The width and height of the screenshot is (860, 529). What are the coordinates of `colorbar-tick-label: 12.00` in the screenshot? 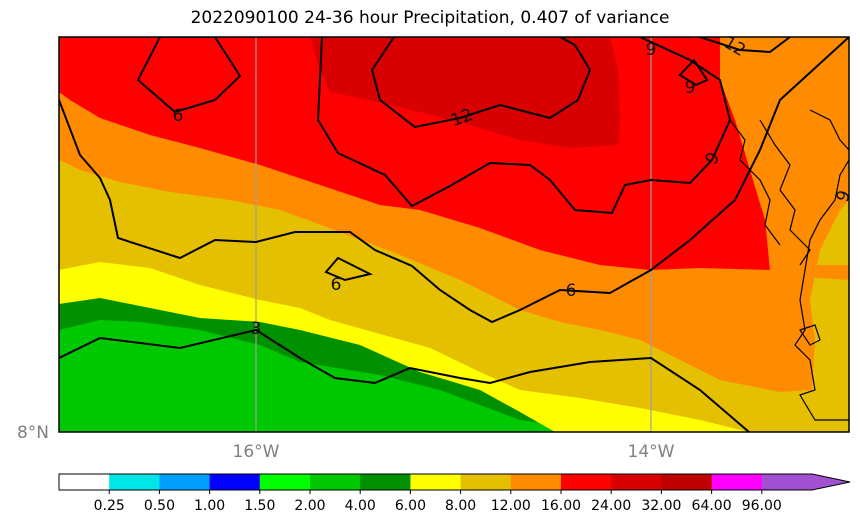 It's located at (511, 506).